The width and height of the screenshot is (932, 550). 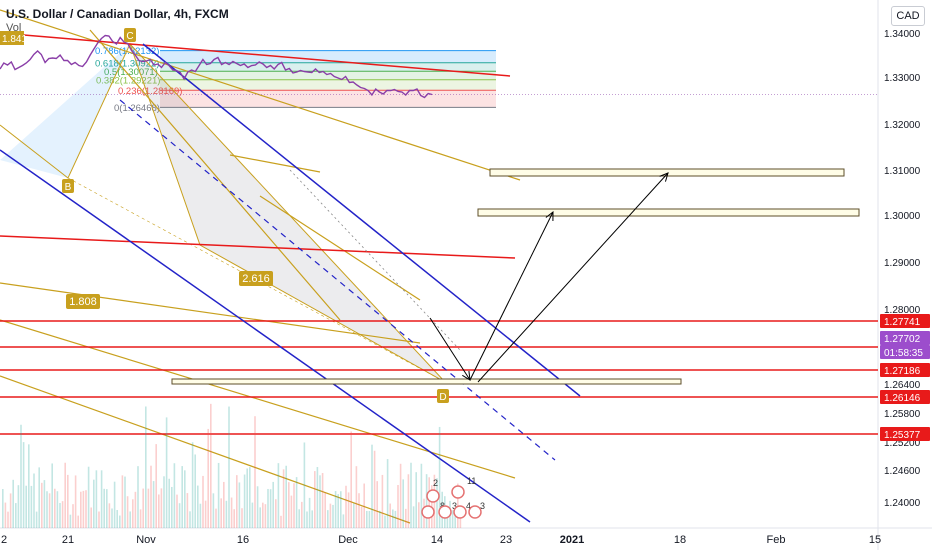 I want to click on level-price-tag: 1.26146, so click(x=905, y=397).